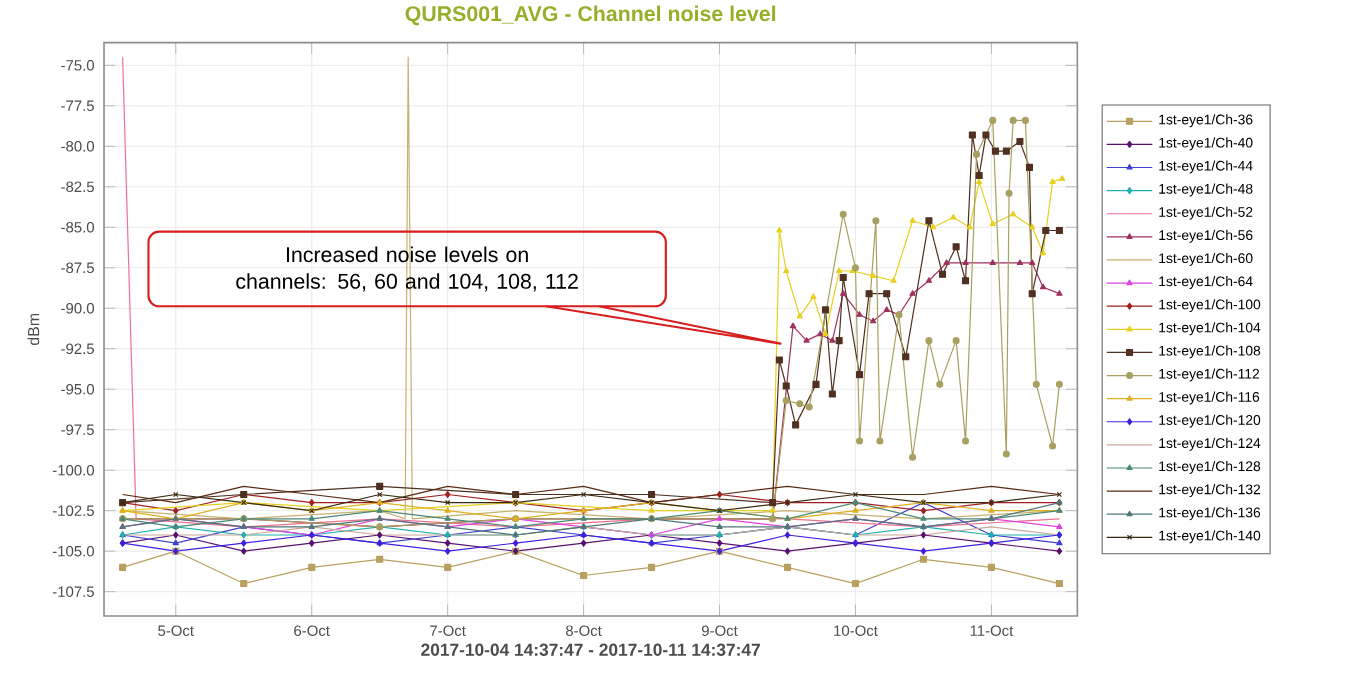 The image size is (1364, 682). Describe the element at coordinates (33, 329) in the screenshot. I see `y-axis-title: dBm` at that location.